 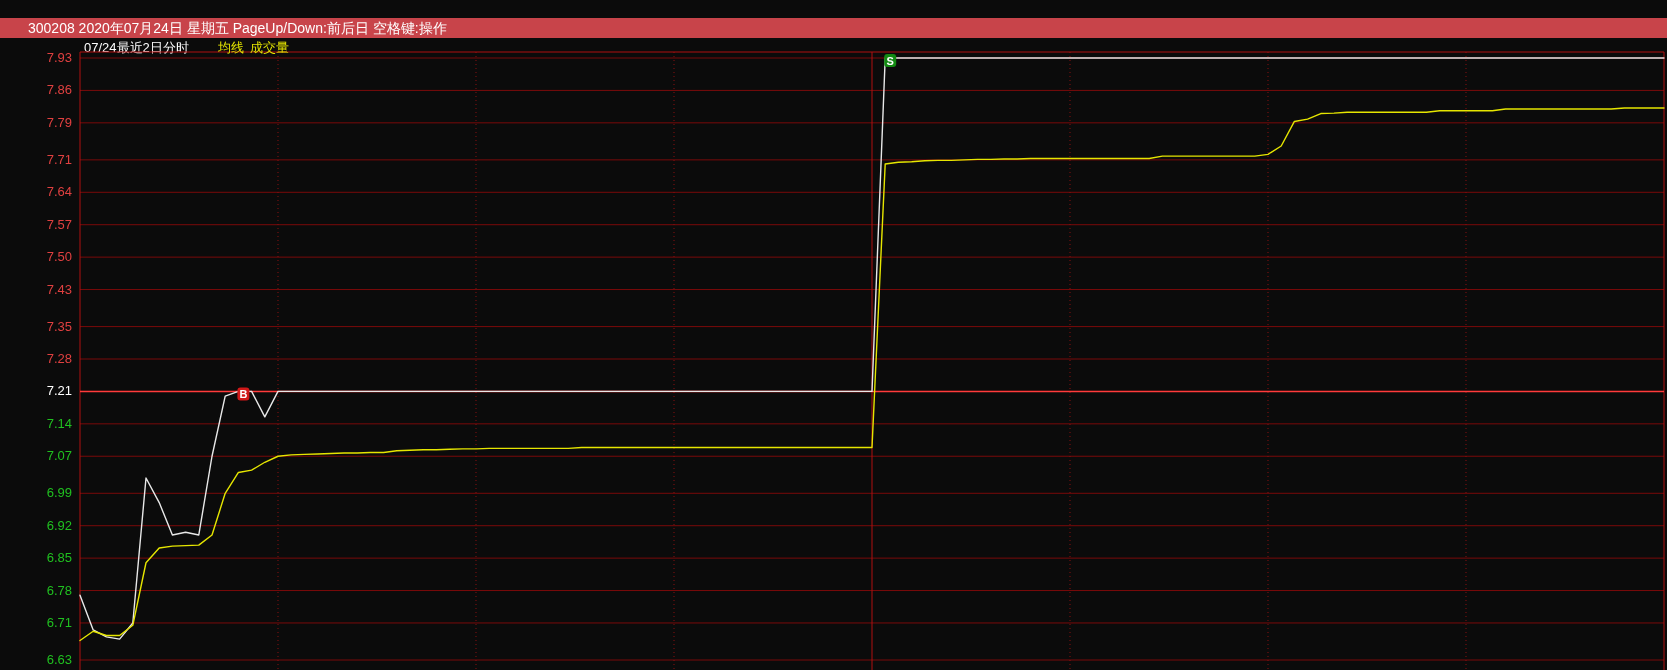 What do you see at coordinates (59, 391) in the screenshot?
I see `y-tick-label: 7.21` at bounding box center [59, 391].